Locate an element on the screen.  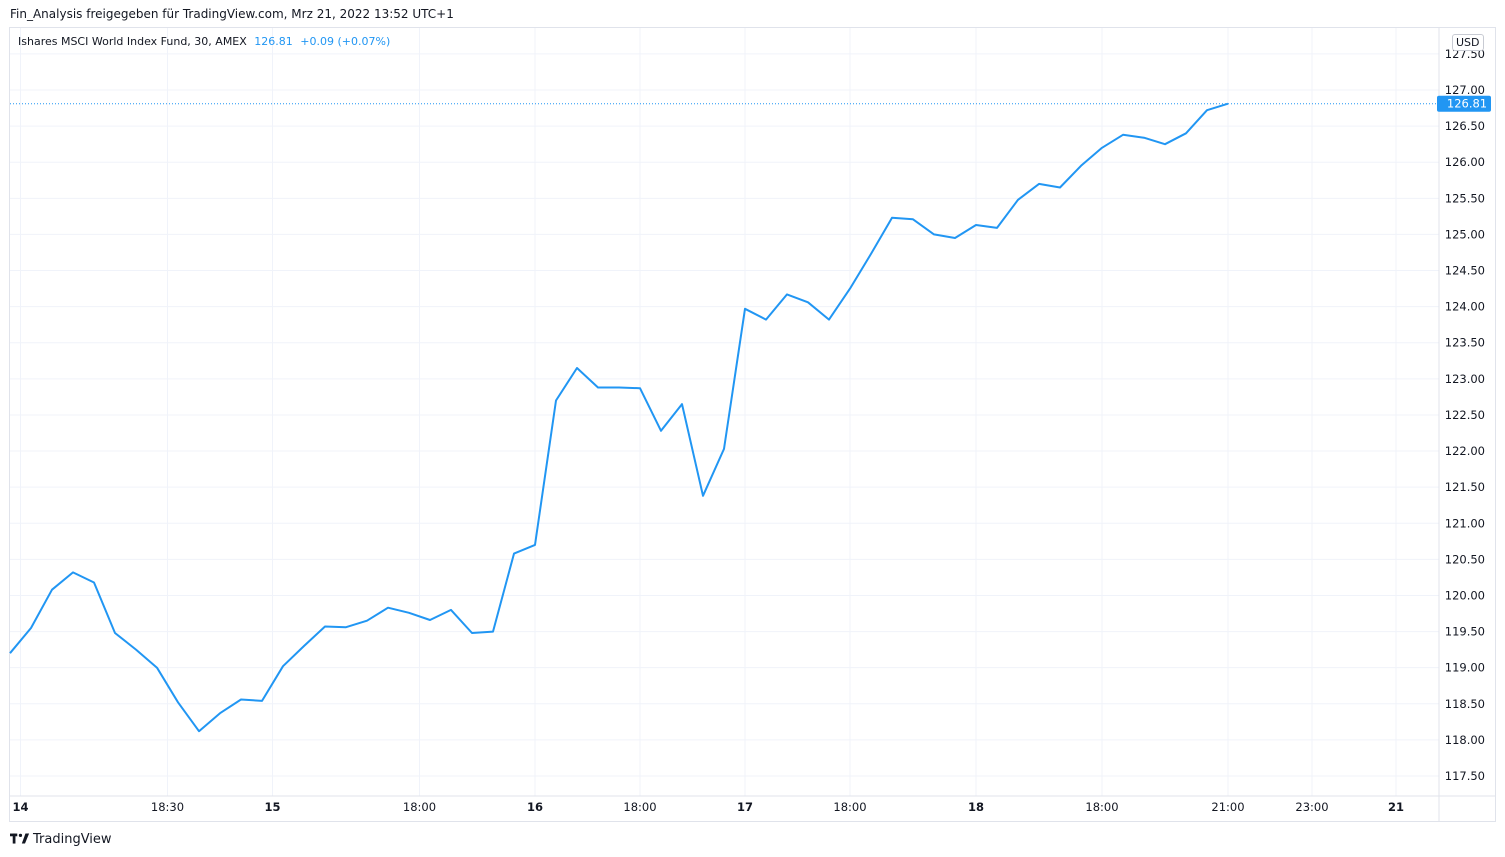
last-price-label: 126.81 is located at coordinates (1464, 103).